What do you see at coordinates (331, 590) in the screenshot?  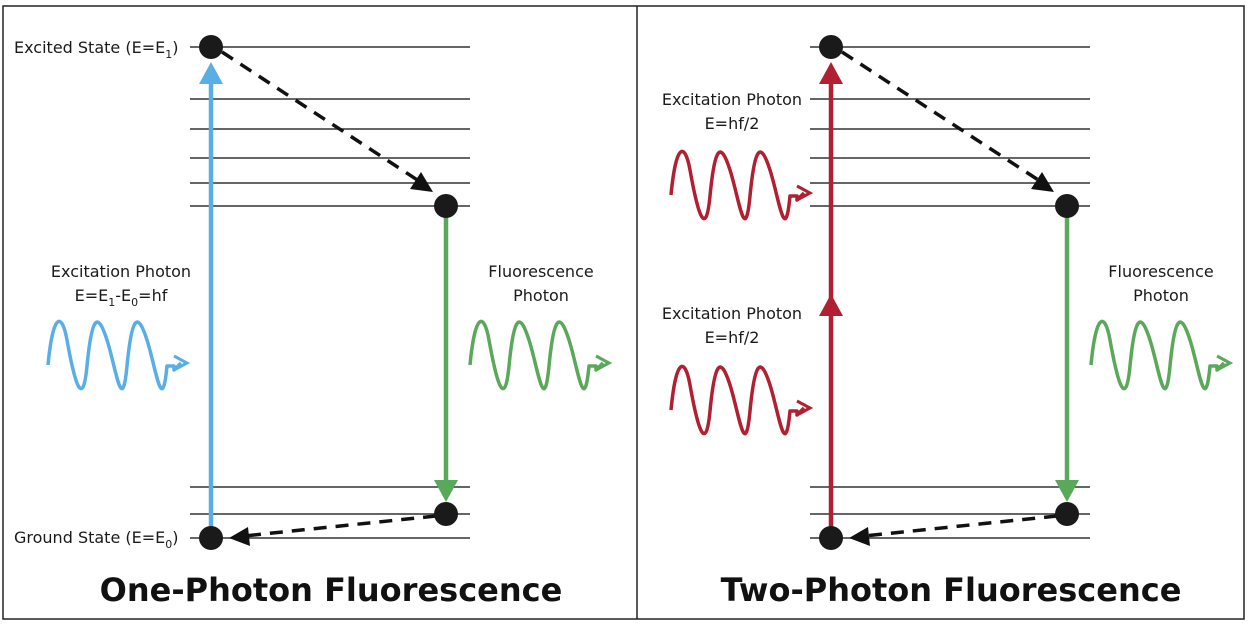 I see `left-panel-title: One-Photon Fluorescence` at bounding box center [331, 590].